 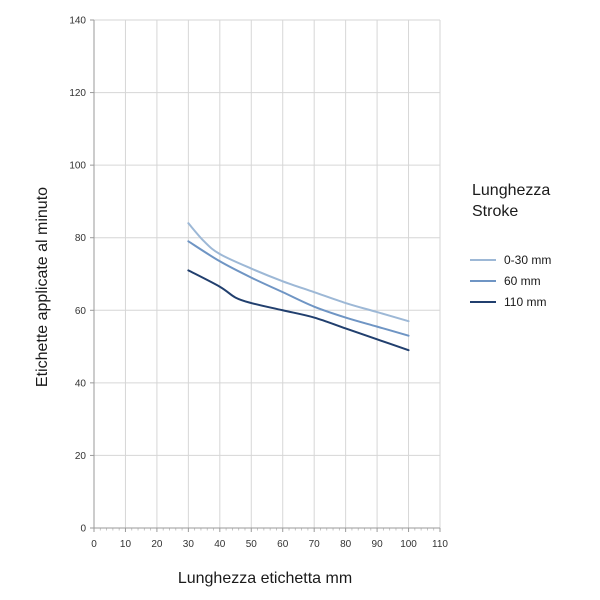 I want to click on legend-label: 60 mm, so click(x=522, y=281).